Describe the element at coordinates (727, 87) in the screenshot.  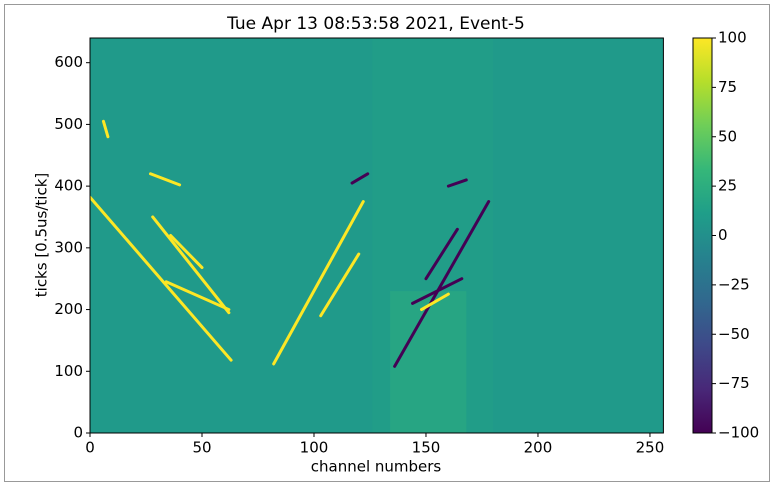
I see `colorbar-tick-label: 75` at that location.